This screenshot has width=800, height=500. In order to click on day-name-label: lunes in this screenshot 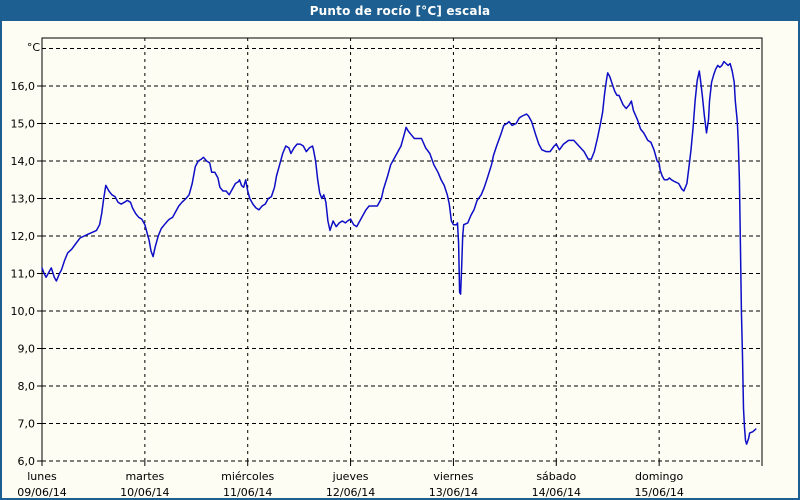, I will do `click(42, 476)`.